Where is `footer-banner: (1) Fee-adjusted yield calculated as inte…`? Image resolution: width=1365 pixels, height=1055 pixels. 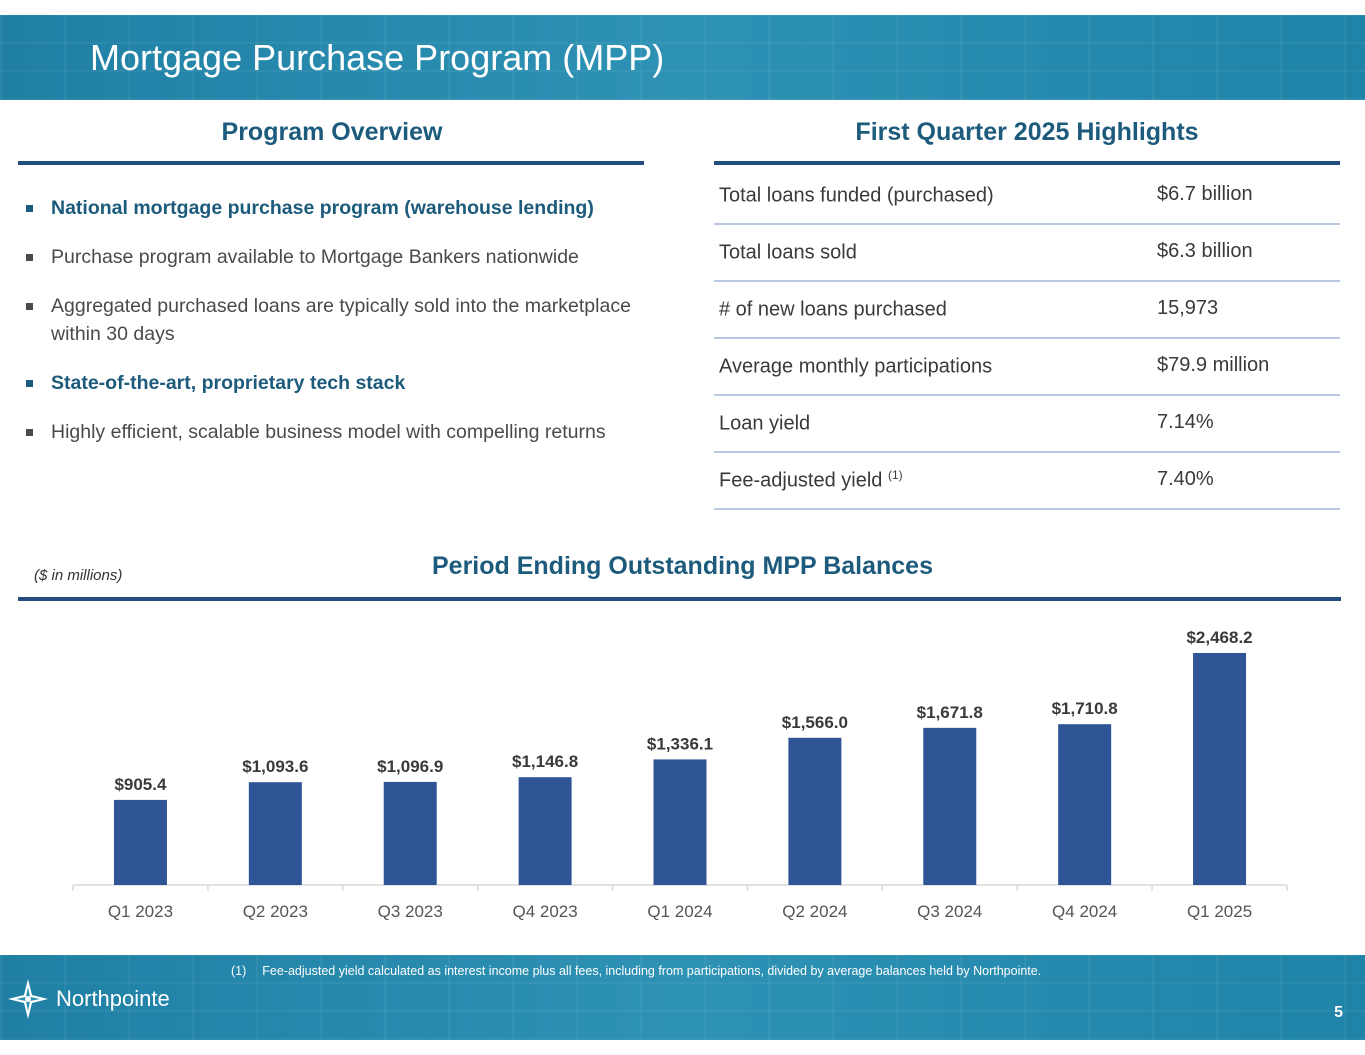 footer-banner: (1) Fee-adjusted yield calculated as inte… is located at coordinates (682, 997).